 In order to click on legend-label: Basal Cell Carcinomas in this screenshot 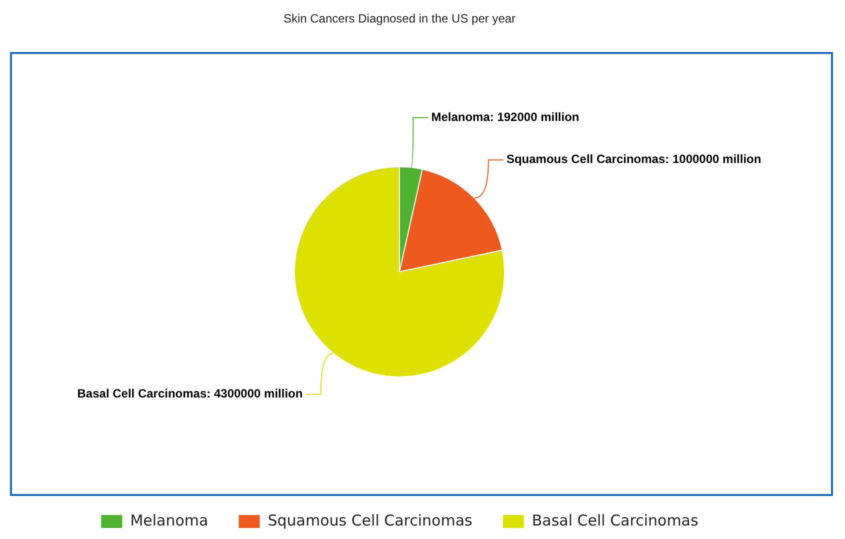, I will do `click(615, 520)`.